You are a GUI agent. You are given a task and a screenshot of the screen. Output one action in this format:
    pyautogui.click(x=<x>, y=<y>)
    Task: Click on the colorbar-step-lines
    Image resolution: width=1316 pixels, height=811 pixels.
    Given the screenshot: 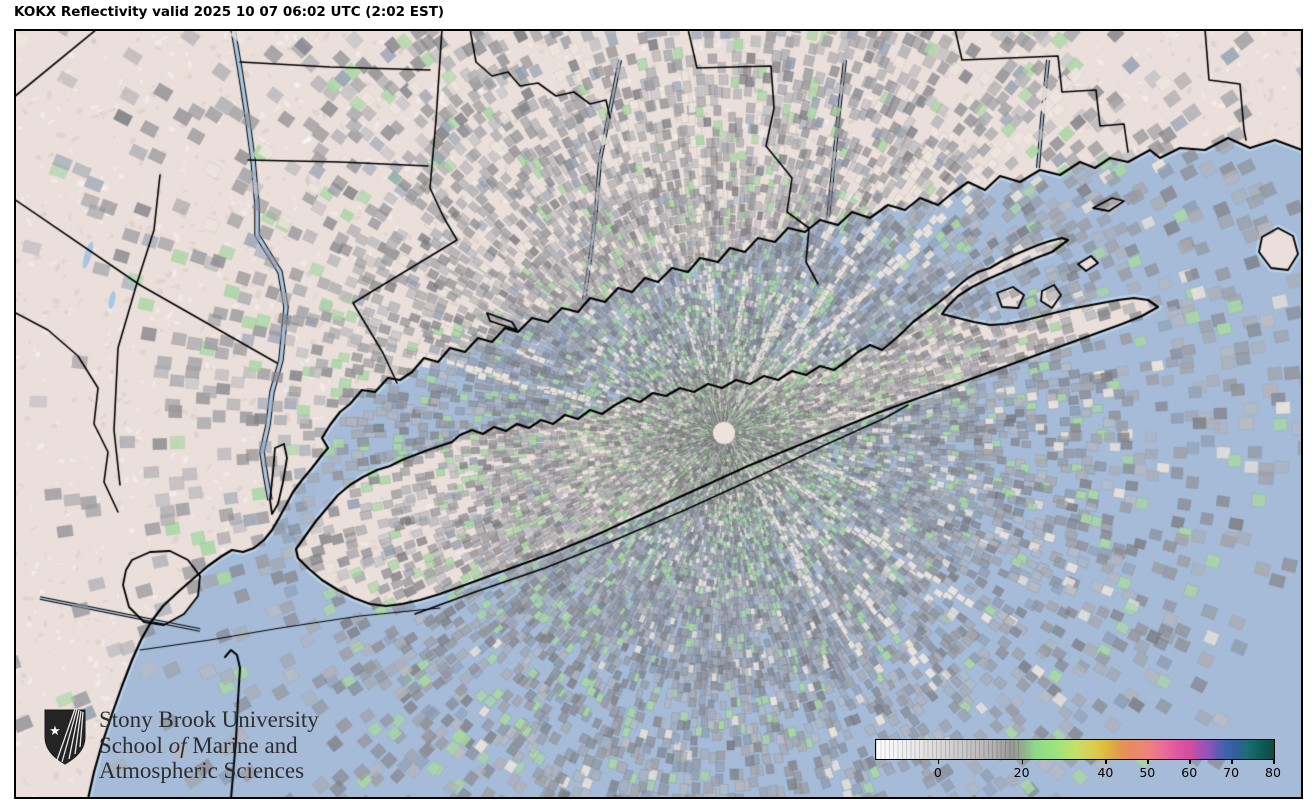 What is the action you would take?
    pyautogui.click(x=948, y=749)
    